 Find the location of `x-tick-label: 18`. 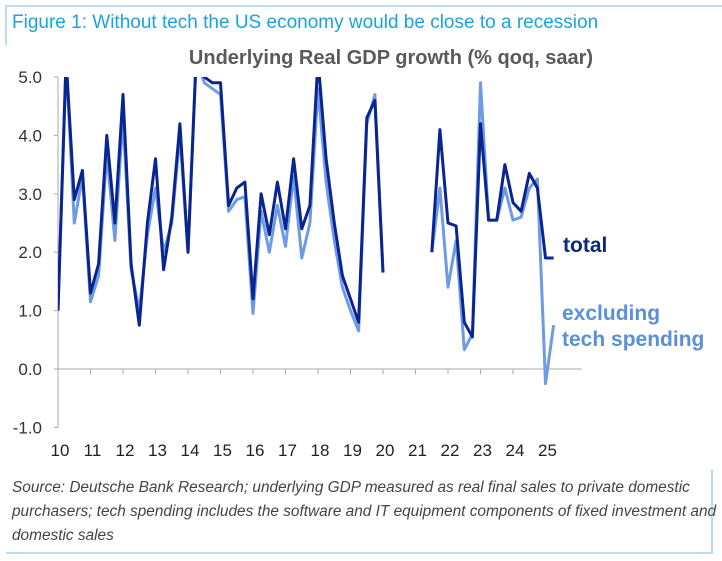

x-tick-label: 18 is located at coordinates (320, 450).